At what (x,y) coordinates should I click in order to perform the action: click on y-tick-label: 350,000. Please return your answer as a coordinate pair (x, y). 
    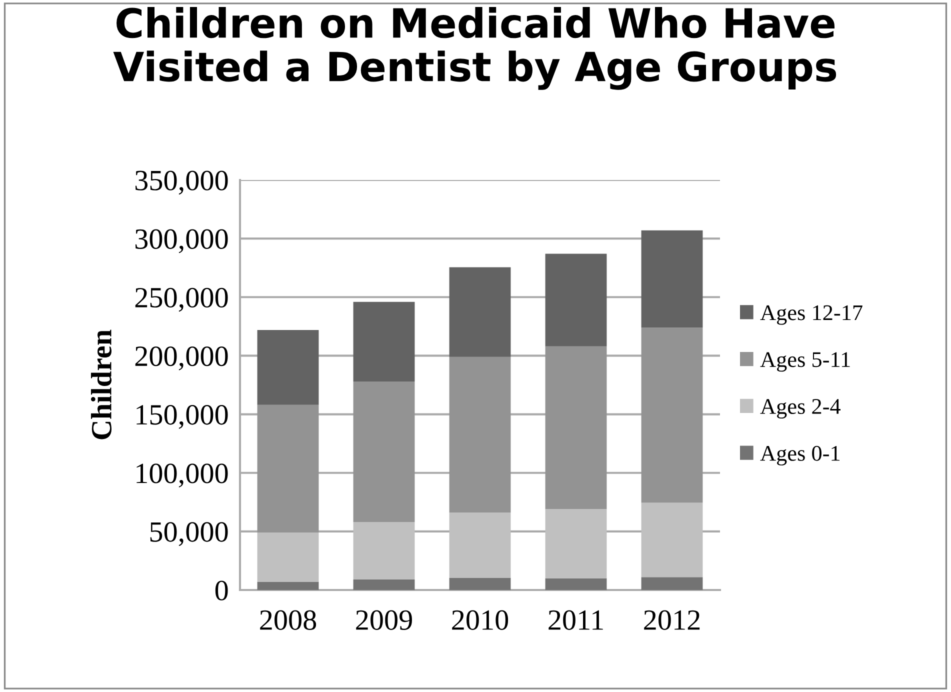
    Looking at the image, I should click on (181, 182).